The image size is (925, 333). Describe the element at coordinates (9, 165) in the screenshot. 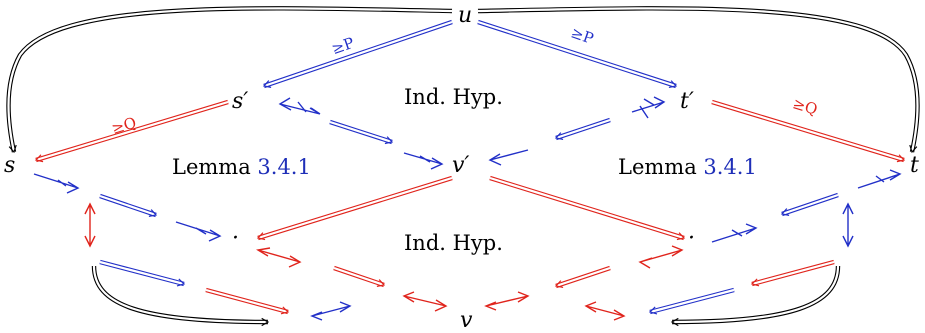

I see `node-s: s` at that location.